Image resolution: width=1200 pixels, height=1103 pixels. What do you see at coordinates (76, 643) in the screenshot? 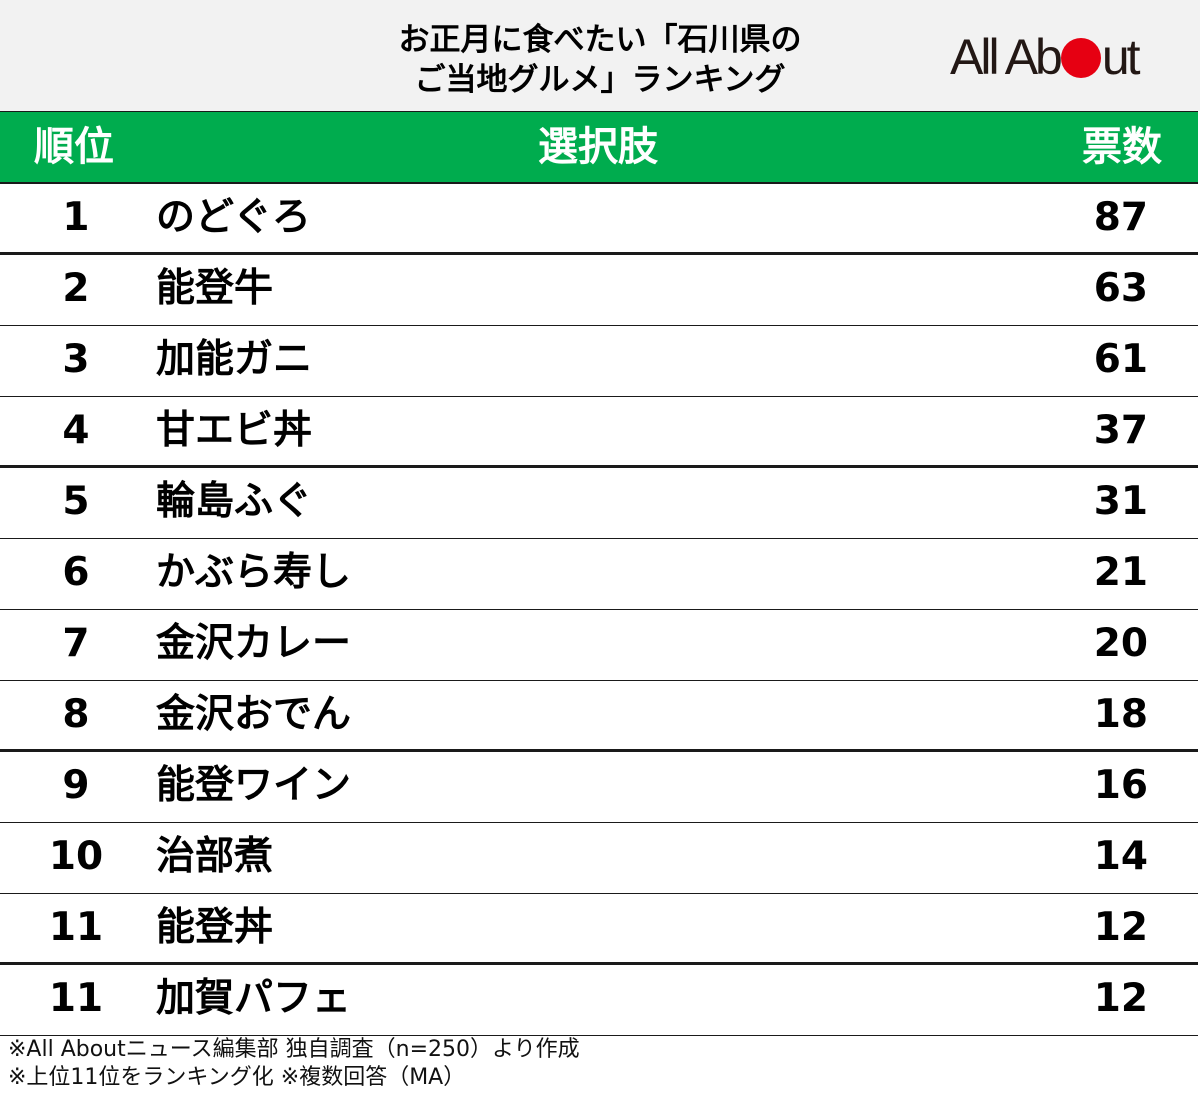
I see `rank-cell: 7` at bounding box center [76, 643].